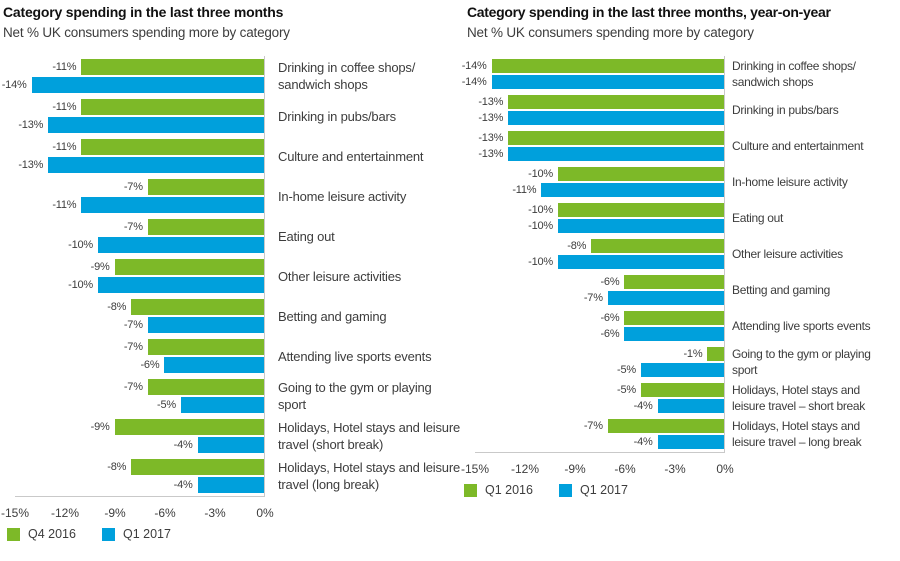  What do you see at coordinates (787, 254) in the screenshot?
I see `category-label: Other leisure activities` at bounding box center [787, 254].